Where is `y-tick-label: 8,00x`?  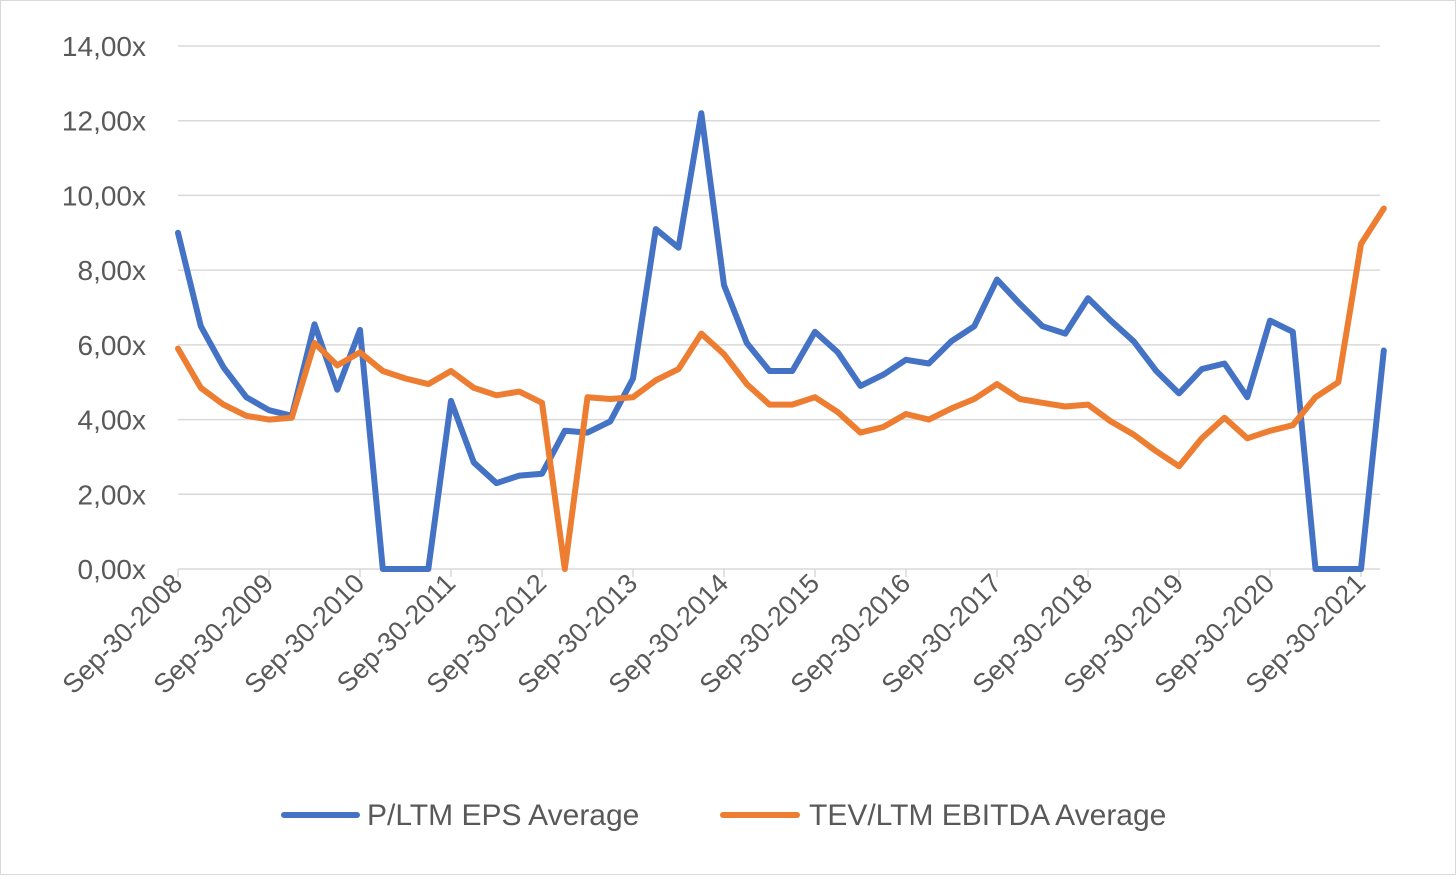
y-tick-label: 8,00x is located at coordinates (112, 270).